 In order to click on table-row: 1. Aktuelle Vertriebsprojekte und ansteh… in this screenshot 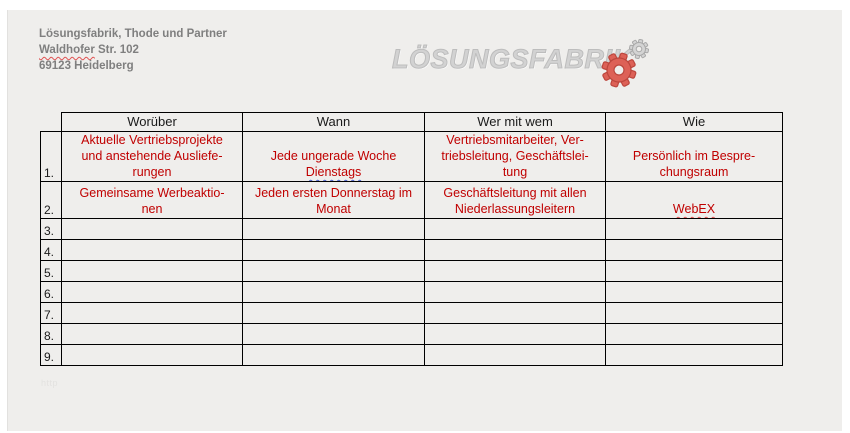, I will do `click(411, 156)`.